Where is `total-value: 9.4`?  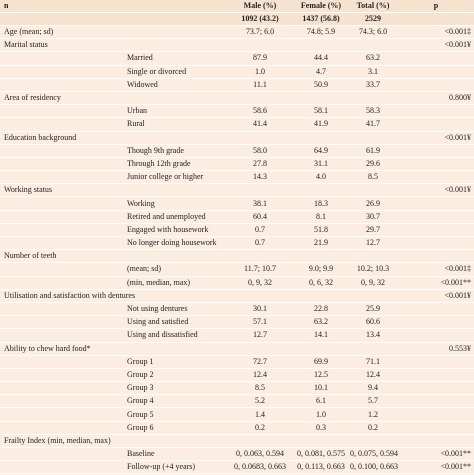
total-value: 9.4 is located at coordinates (373, 388).